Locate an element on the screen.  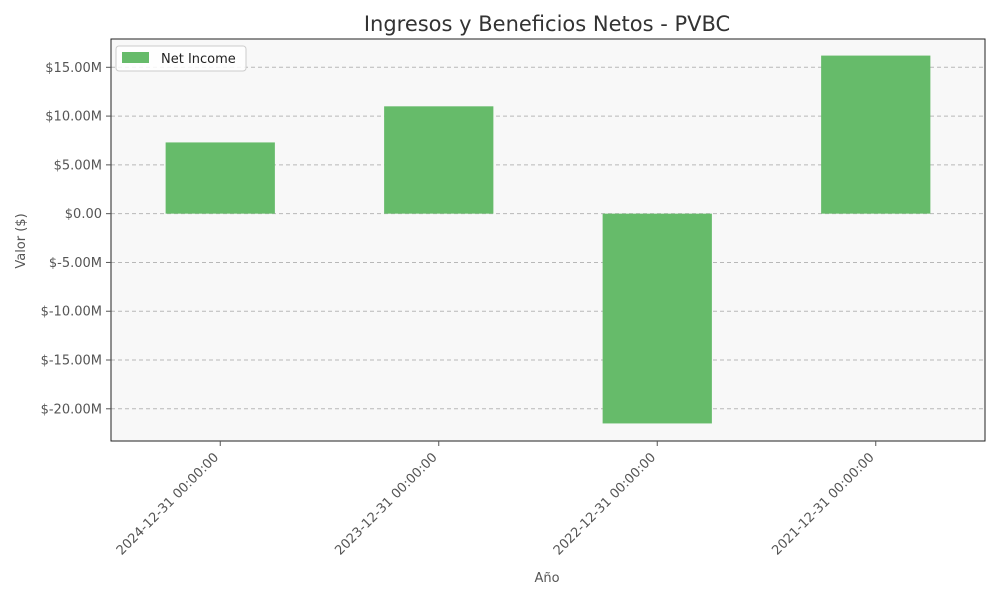
y-tick-label: $0.00 is located at coordinates (83, 214).